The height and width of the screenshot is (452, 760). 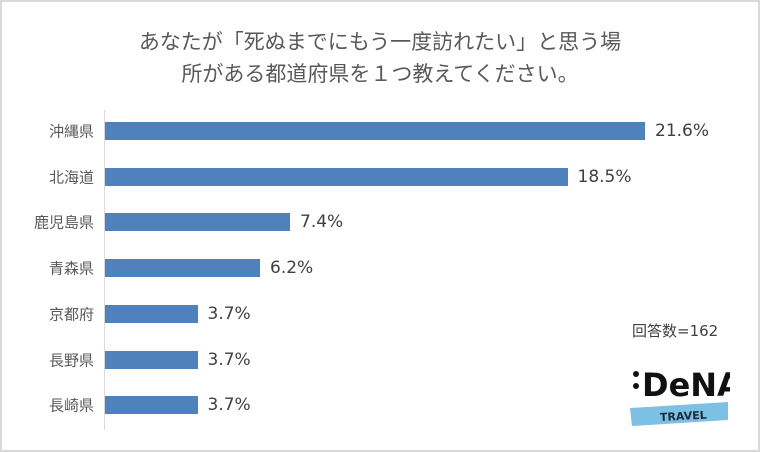 What do you see at coordinates (604, 176) in the screenshot?
I see `data-label: 18.5%` at bounding box center [604, 176].